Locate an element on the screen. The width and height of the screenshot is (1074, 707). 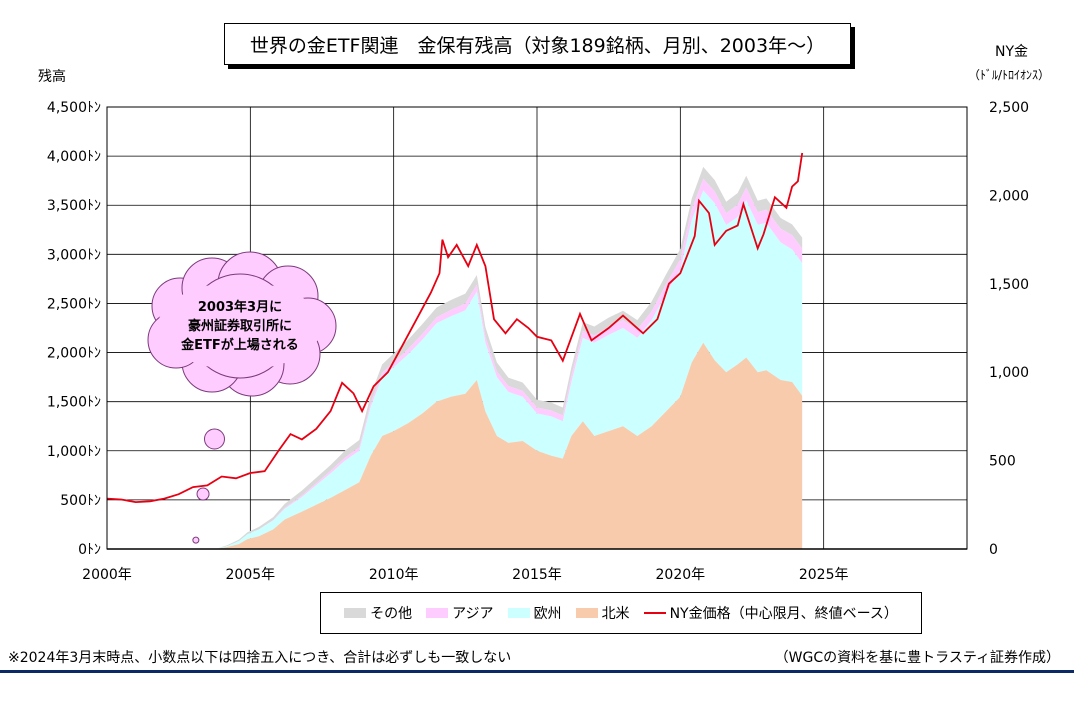
y-left-tick-label-7: 3,500ﾄﾝ is located at coordinates (74, 206).